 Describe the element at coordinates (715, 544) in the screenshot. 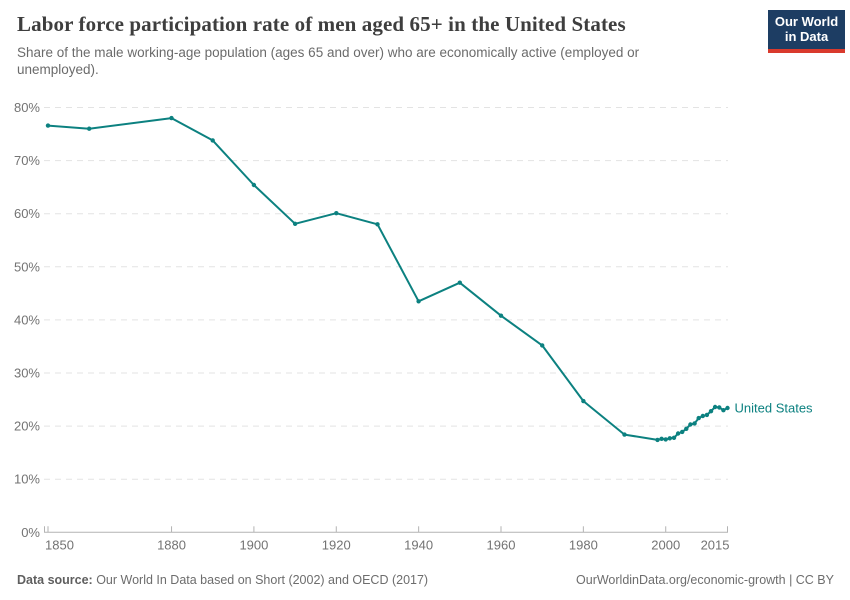

I see `x-tick-label: 2015` at that location.